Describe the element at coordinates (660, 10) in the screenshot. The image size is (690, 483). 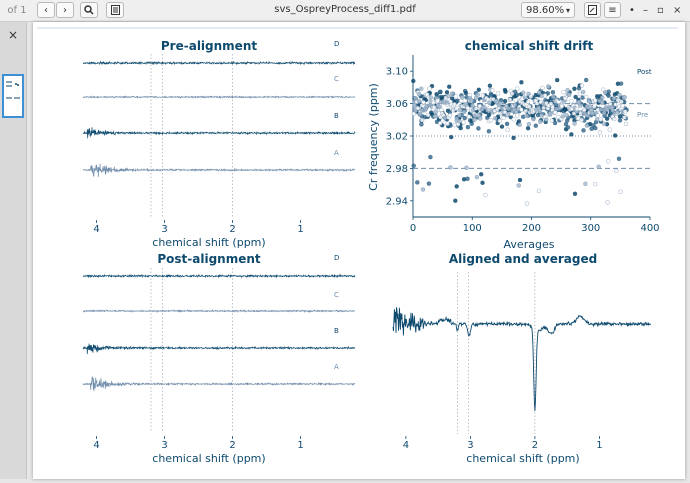
I see `maximize-button: ▫` at that location.